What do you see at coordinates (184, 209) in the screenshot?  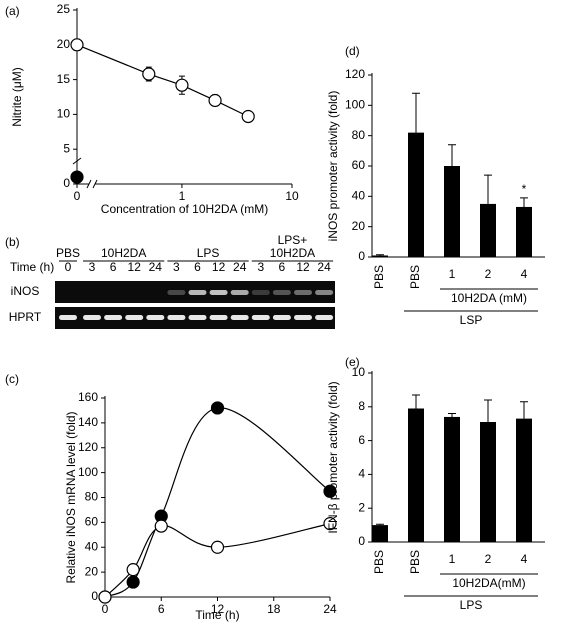 I see `x-axis-label: Concentration of 10H2DA (mM)` at bounding box center [184, 209].